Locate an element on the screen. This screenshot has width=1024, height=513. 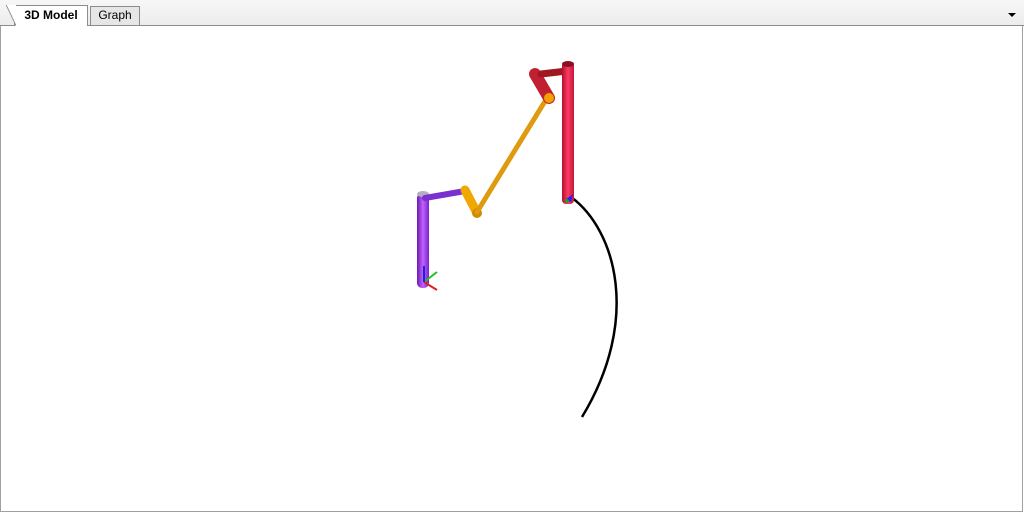
tab-3d-model: 3D Model is located at coordinates (47, 15).